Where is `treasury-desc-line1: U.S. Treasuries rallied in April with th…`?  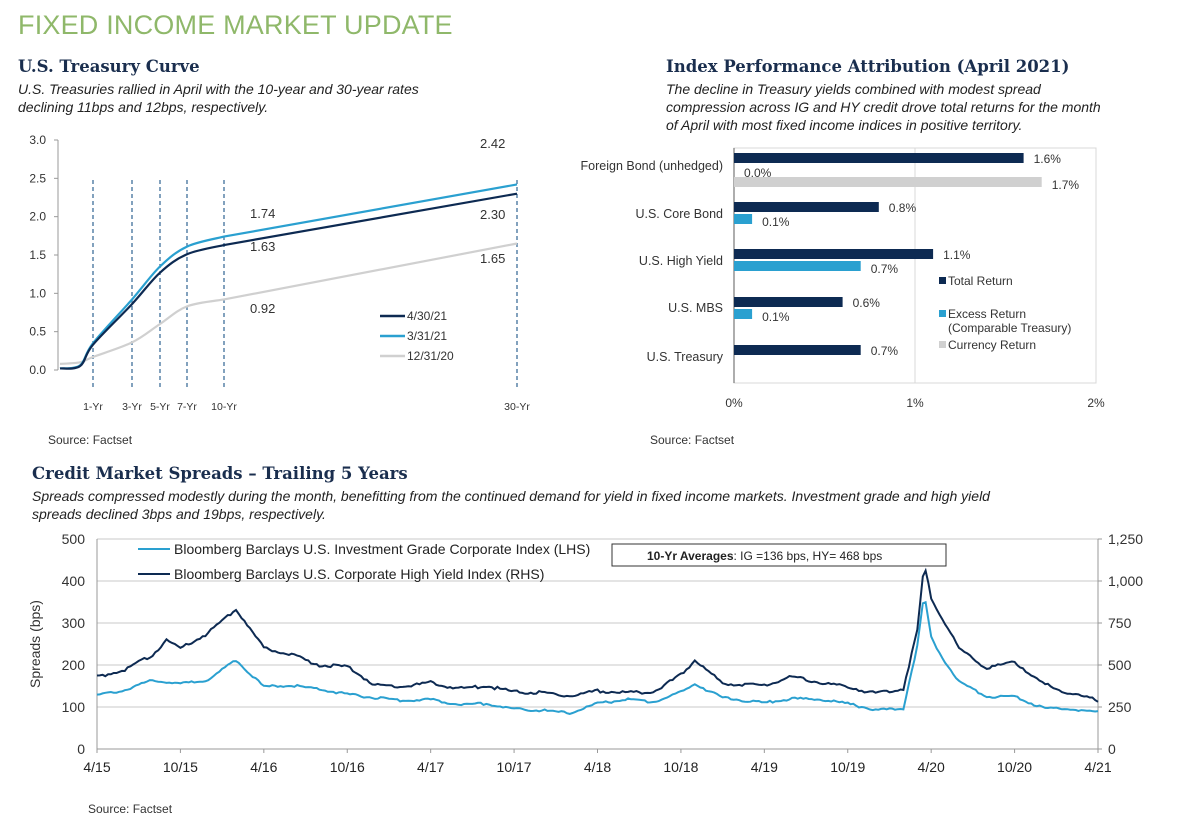
treasury-desc-line1: U.S. Treasuries rallied in April with th… is located at coordinates (218, 89).